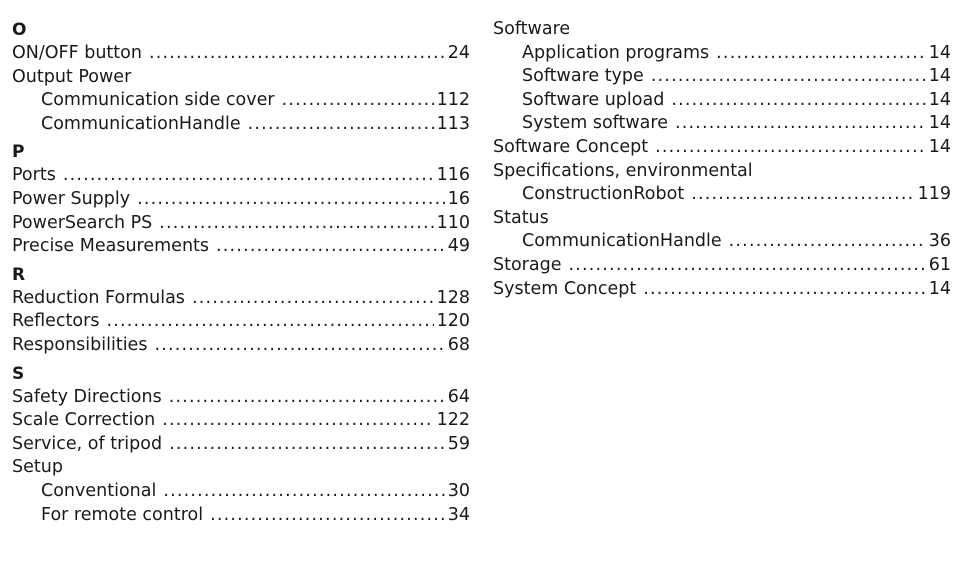 Image resolution: width=969 pixels, height=588 pixels. What do you see at coordinates (84, 420) in the screenshot?
I see `entry-label: Scale Correction` at bounding box center [84, 420].